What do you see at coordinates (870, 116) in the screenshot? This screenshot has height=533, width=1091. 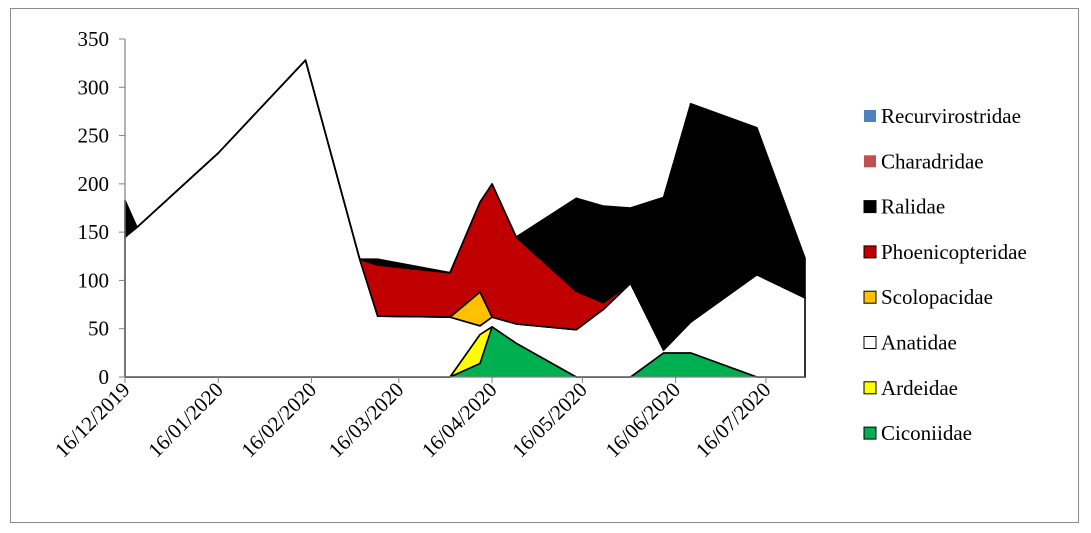 I see `legend-swatch-recurvirostridae` at bounding box center [870, 116].